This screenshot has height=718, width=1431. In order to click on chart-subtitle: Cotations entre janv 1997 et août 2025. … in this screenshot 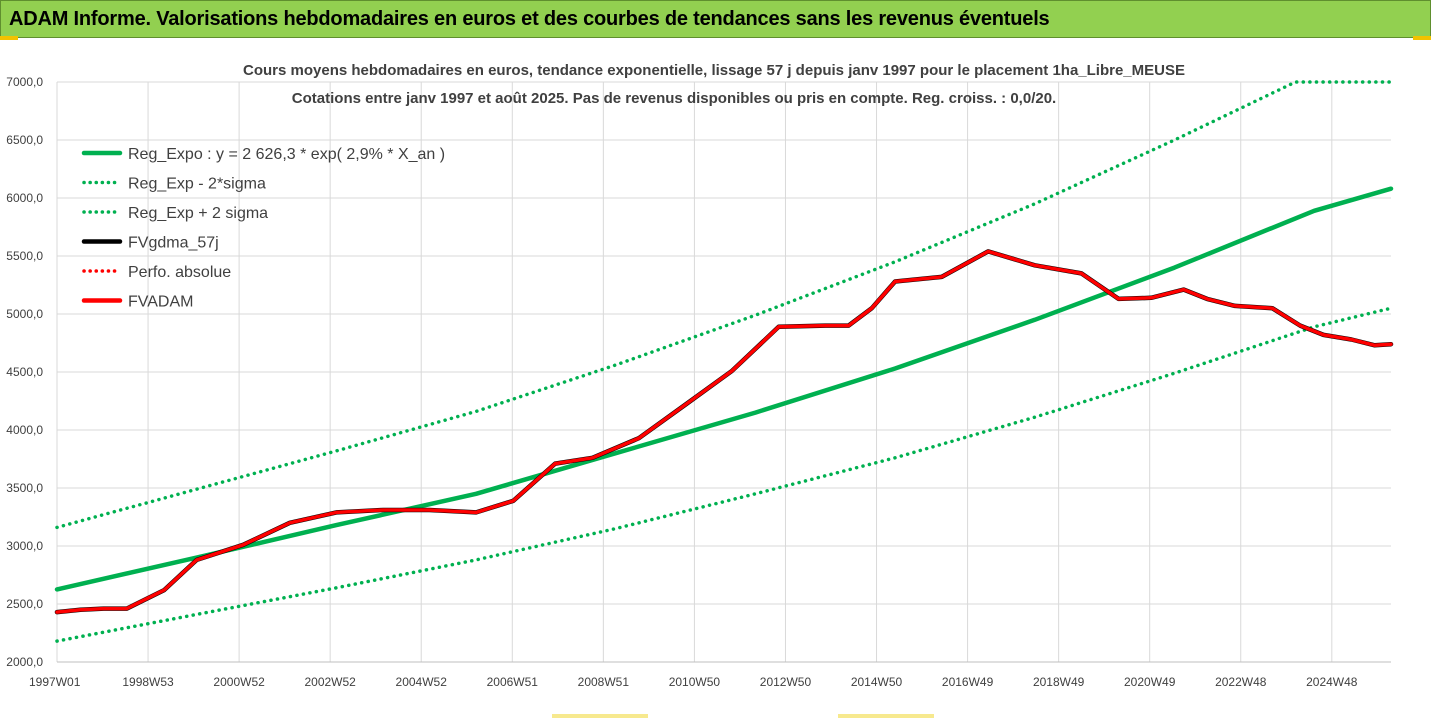, I will do `click(674, 98)`.